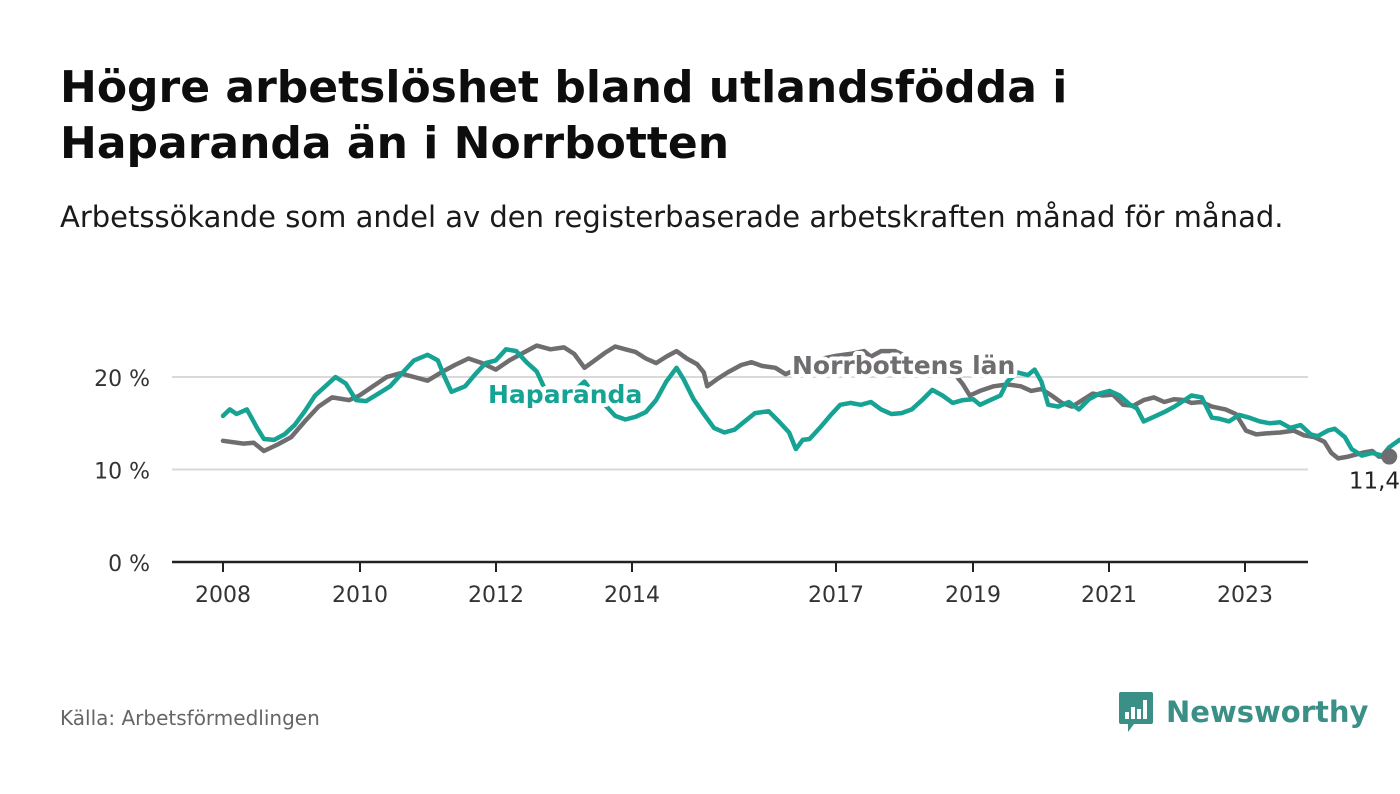  Describe the element at coordinates (1389, 456) in the screenshot. I see `end-dot-norrbotten` at that location.